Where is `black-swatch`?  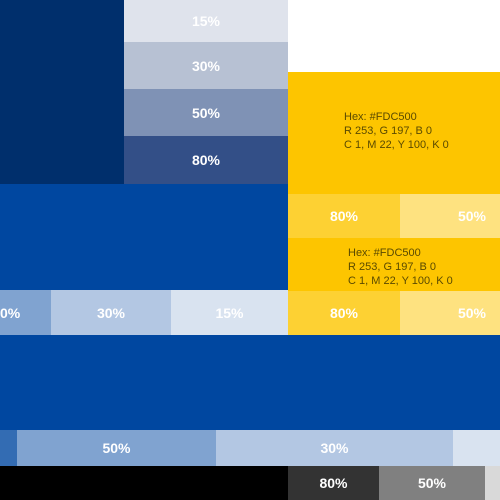 black-swatch is located at coordinates (144, 483).